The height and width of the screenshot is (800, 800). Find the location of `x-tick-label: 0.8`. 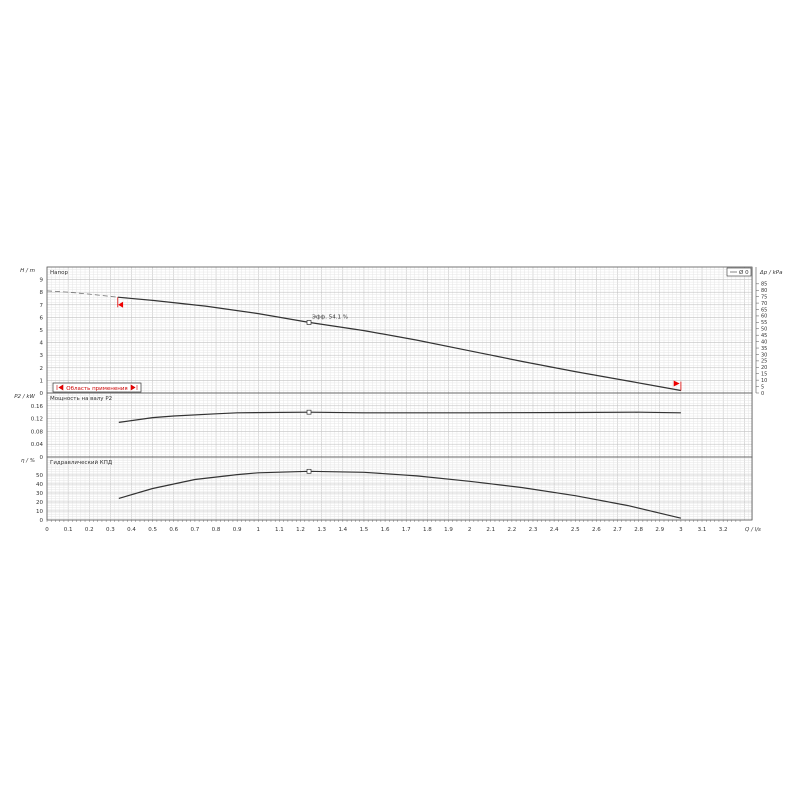

x-tick-label: 0.8 is located at coordinates (216, 530).